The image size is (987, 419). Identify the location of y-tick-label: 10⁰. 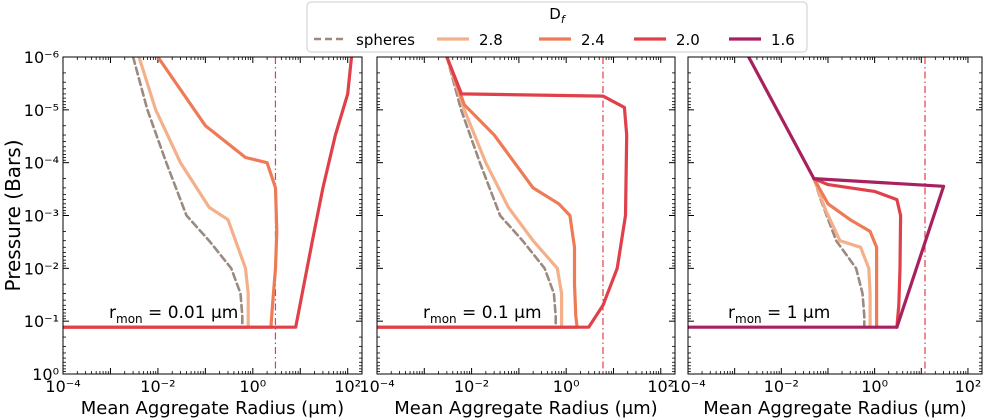
(45, 374).